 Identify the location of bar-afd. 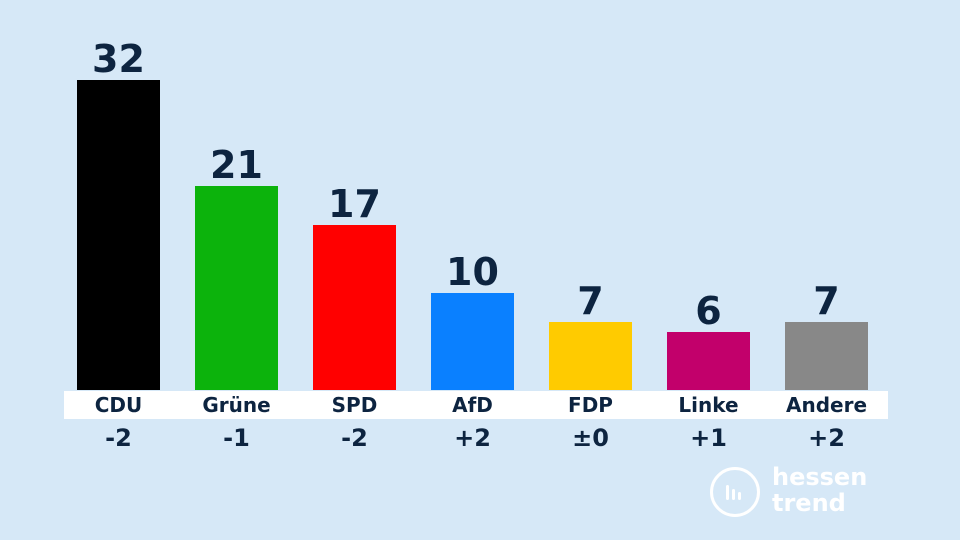
(472, 341).